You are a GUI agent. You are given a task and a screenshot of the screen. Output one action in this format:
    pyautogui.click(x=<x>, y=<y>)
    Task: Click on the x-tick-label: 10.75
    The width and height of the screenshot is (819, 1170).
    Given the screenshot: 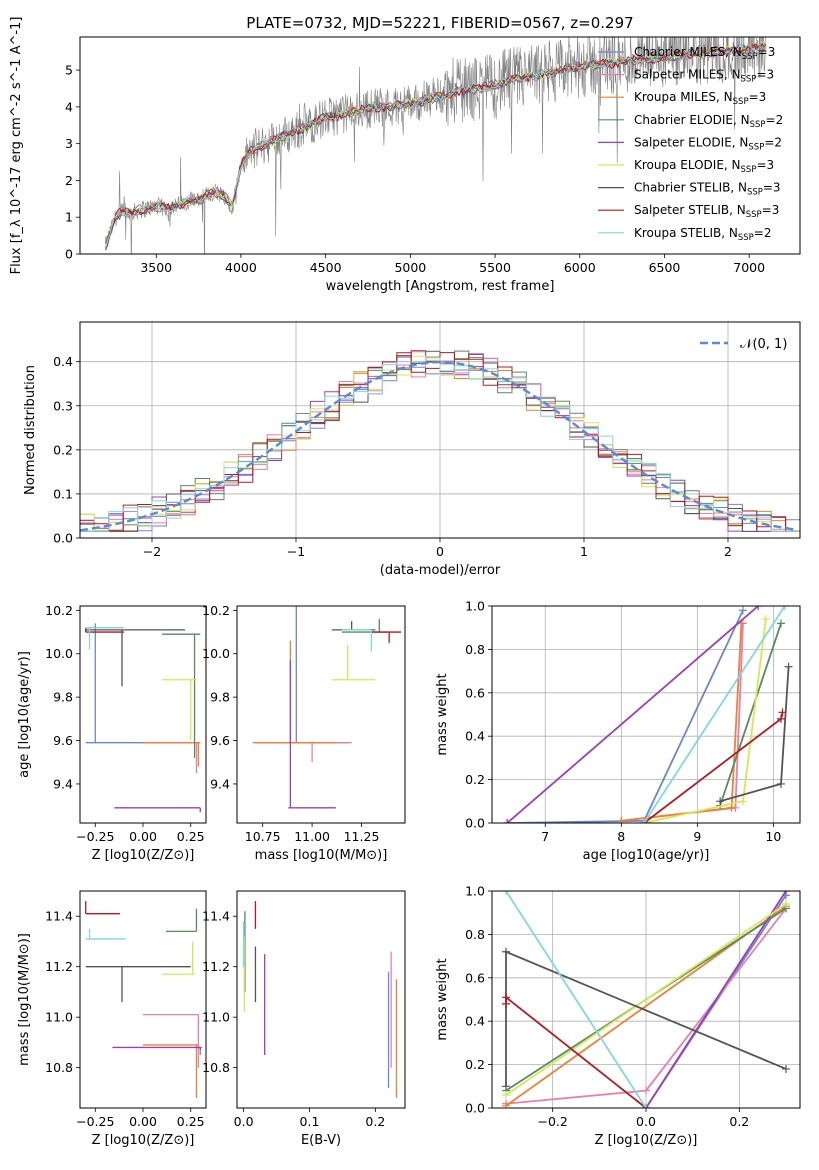 What is the action you would take?
    pyautogui.click(x=263, y=836)
    